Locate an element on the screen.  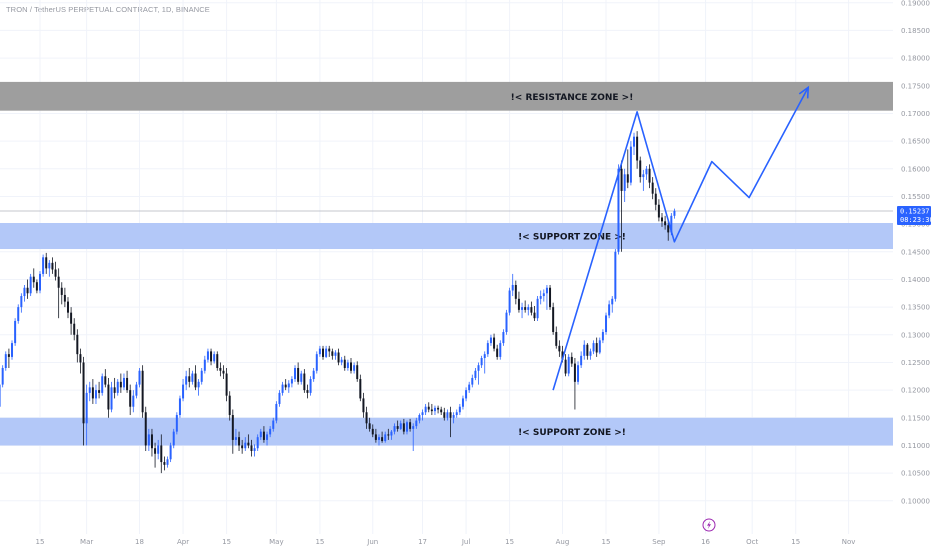
price-tick-label: 0.18500 is located at coordinates (915, 31).